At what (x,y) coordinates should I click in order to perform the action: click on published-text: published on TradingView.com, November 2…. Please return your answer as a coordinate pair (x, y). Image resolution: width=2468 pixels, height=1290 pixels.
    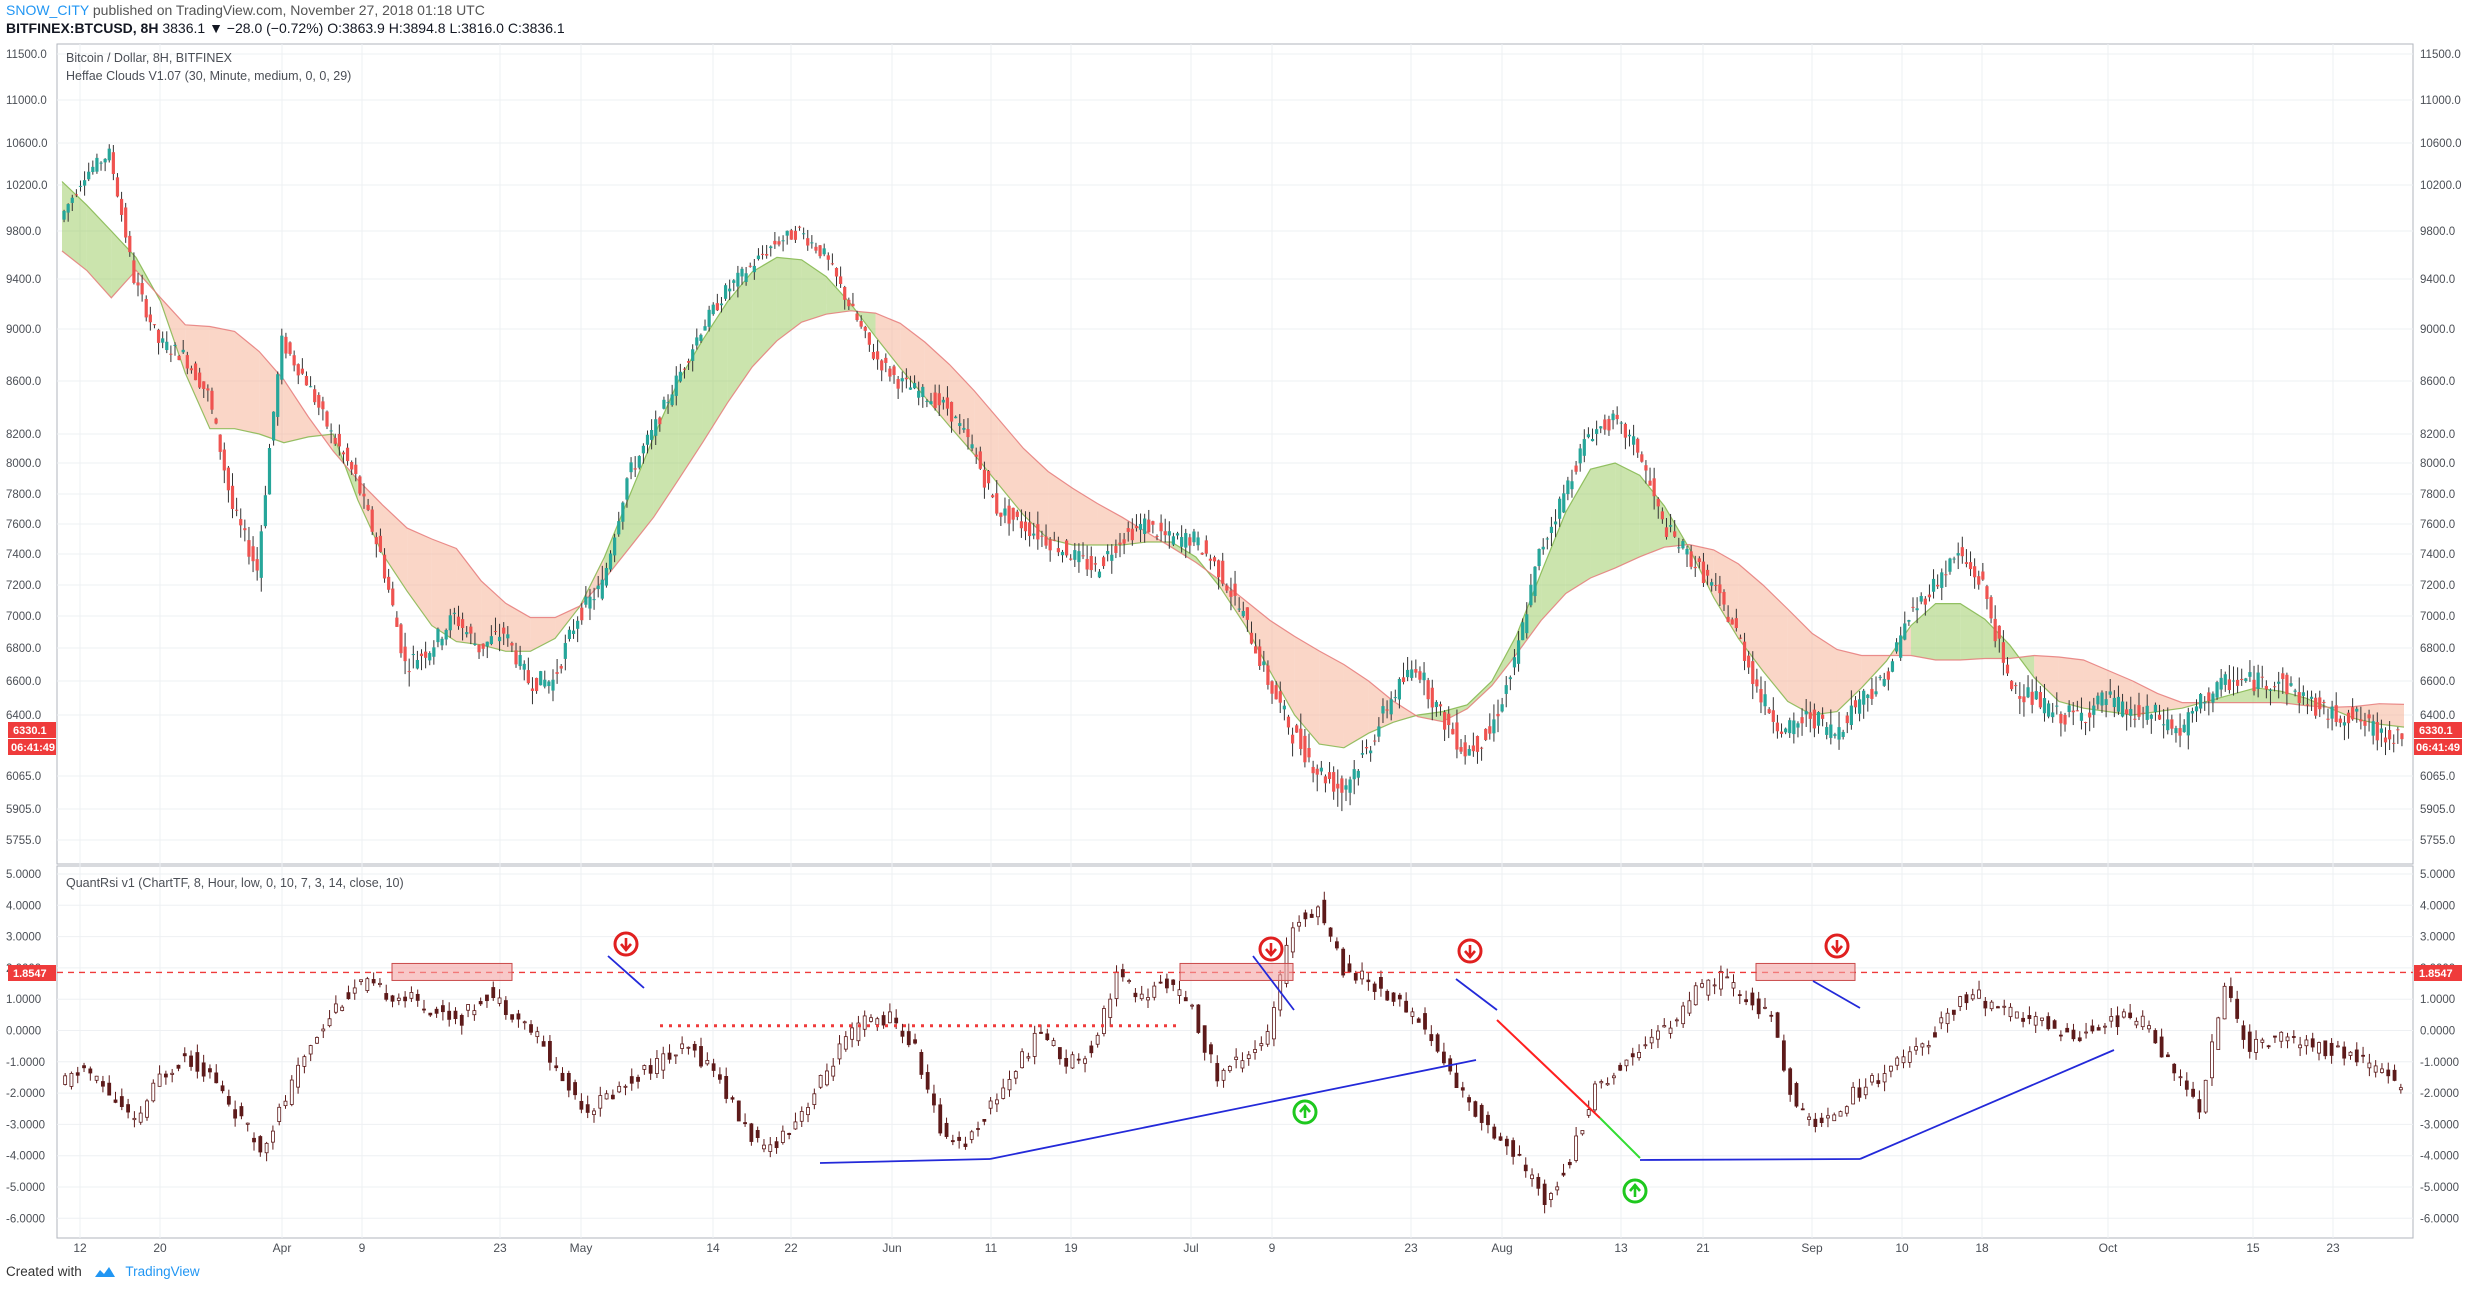
    Looking at the image, I should click on (288, 10).